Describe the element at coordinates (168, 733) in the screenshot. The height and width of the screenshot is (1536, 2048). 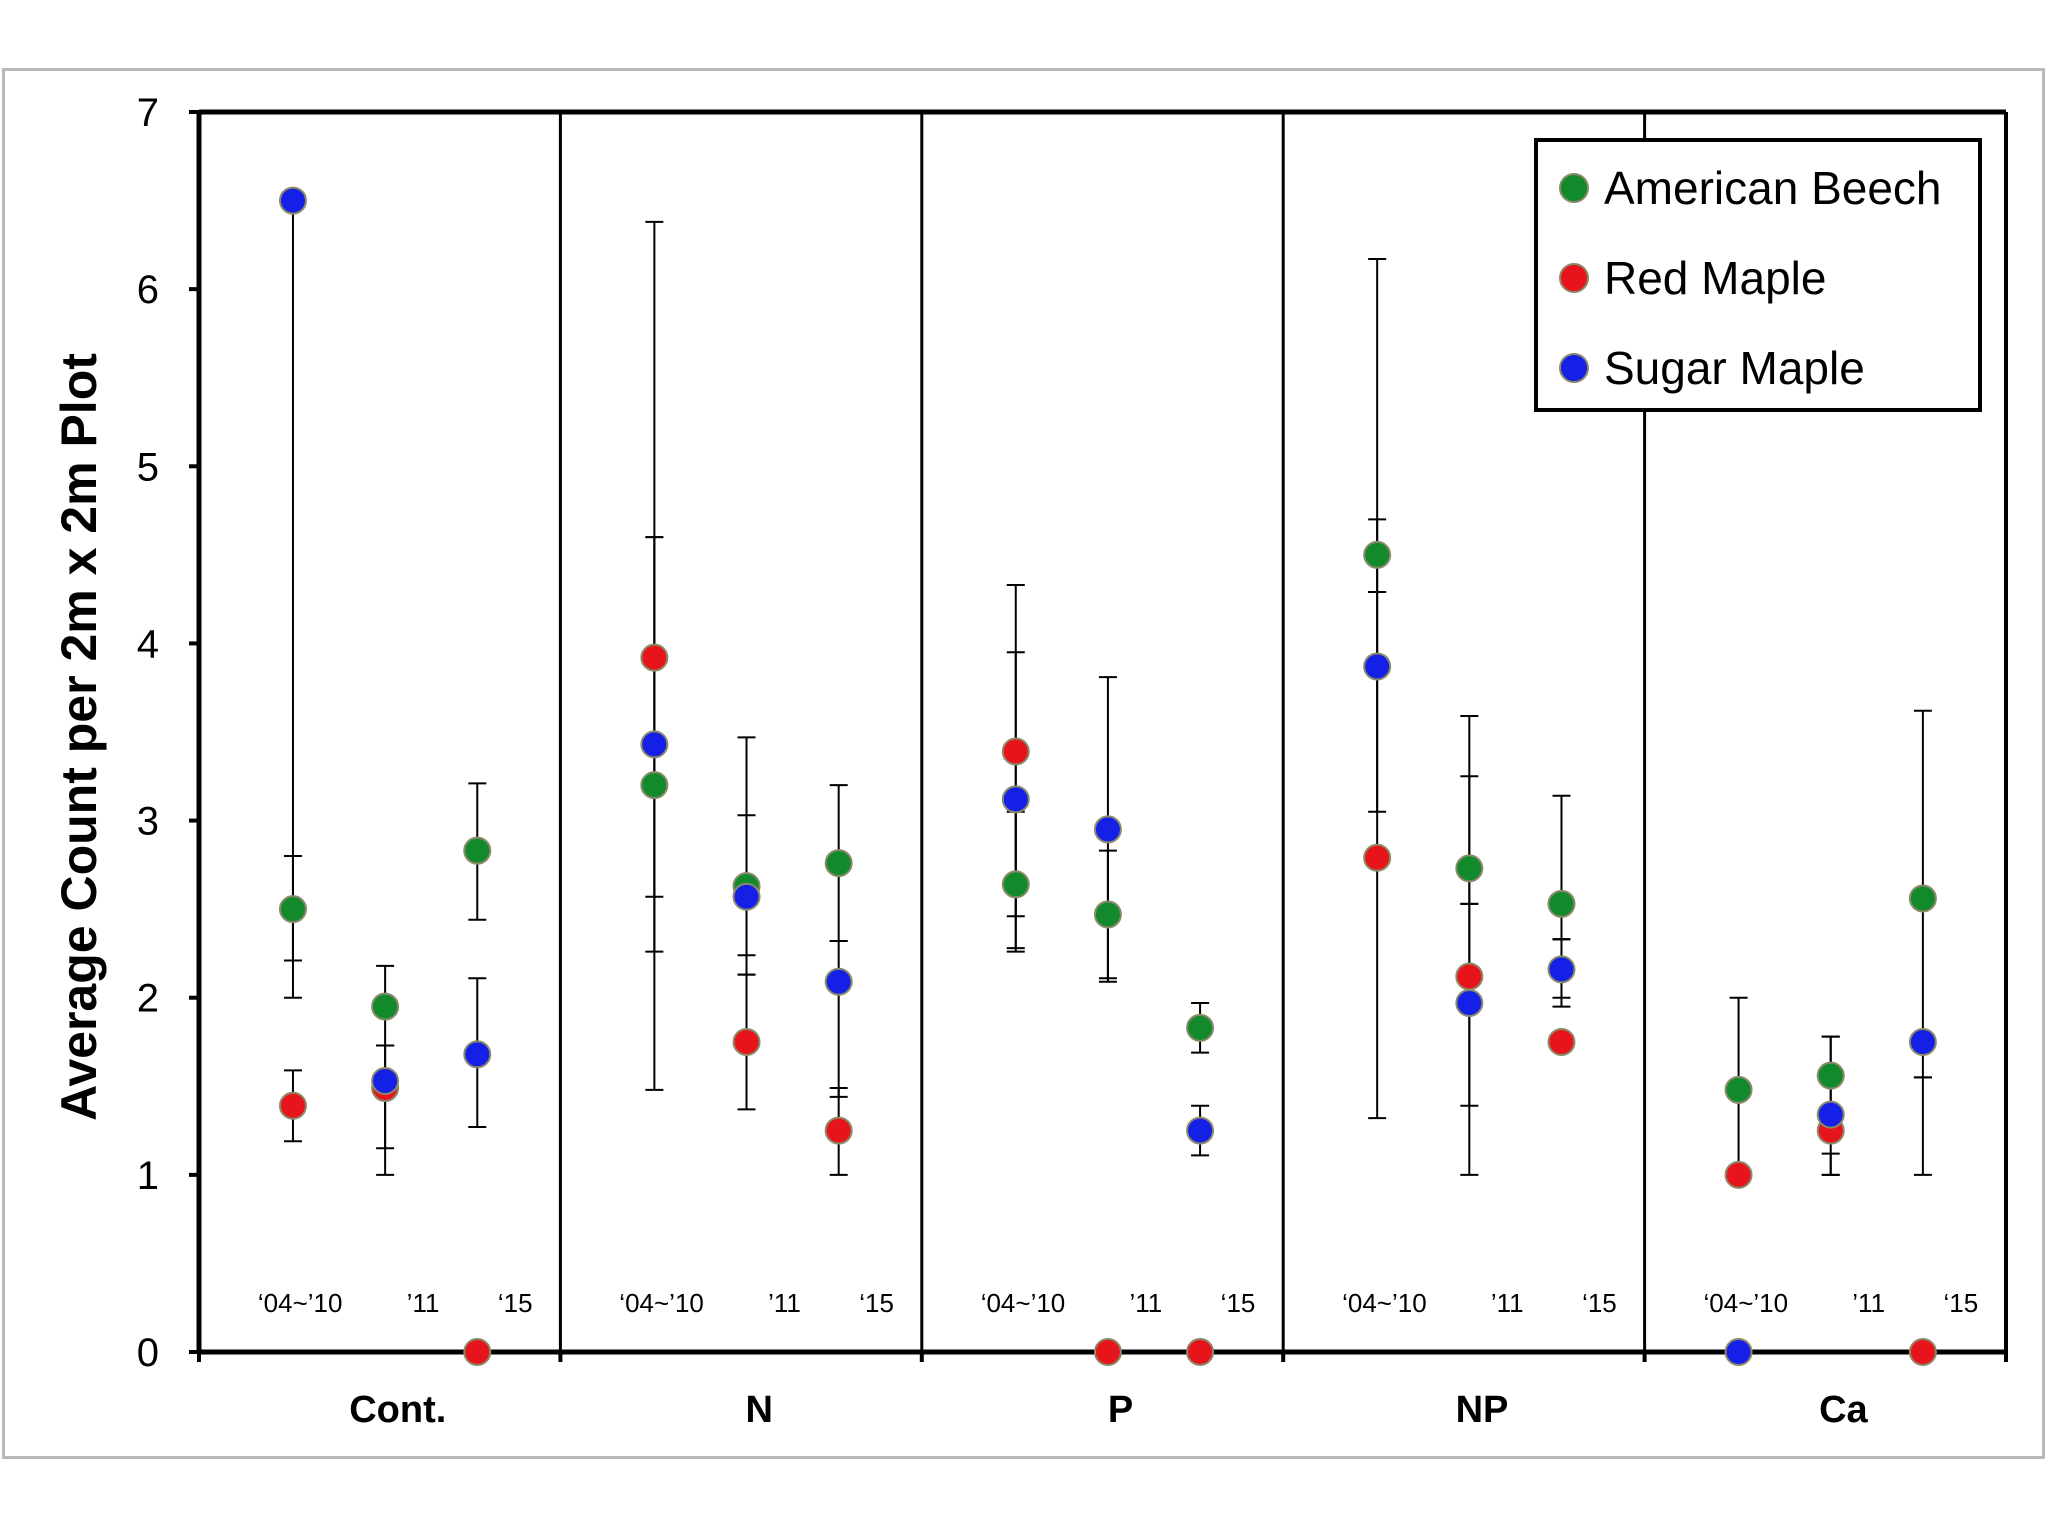
I see `y-axis: 0 1 2 3 4 5 6 7` at that location.